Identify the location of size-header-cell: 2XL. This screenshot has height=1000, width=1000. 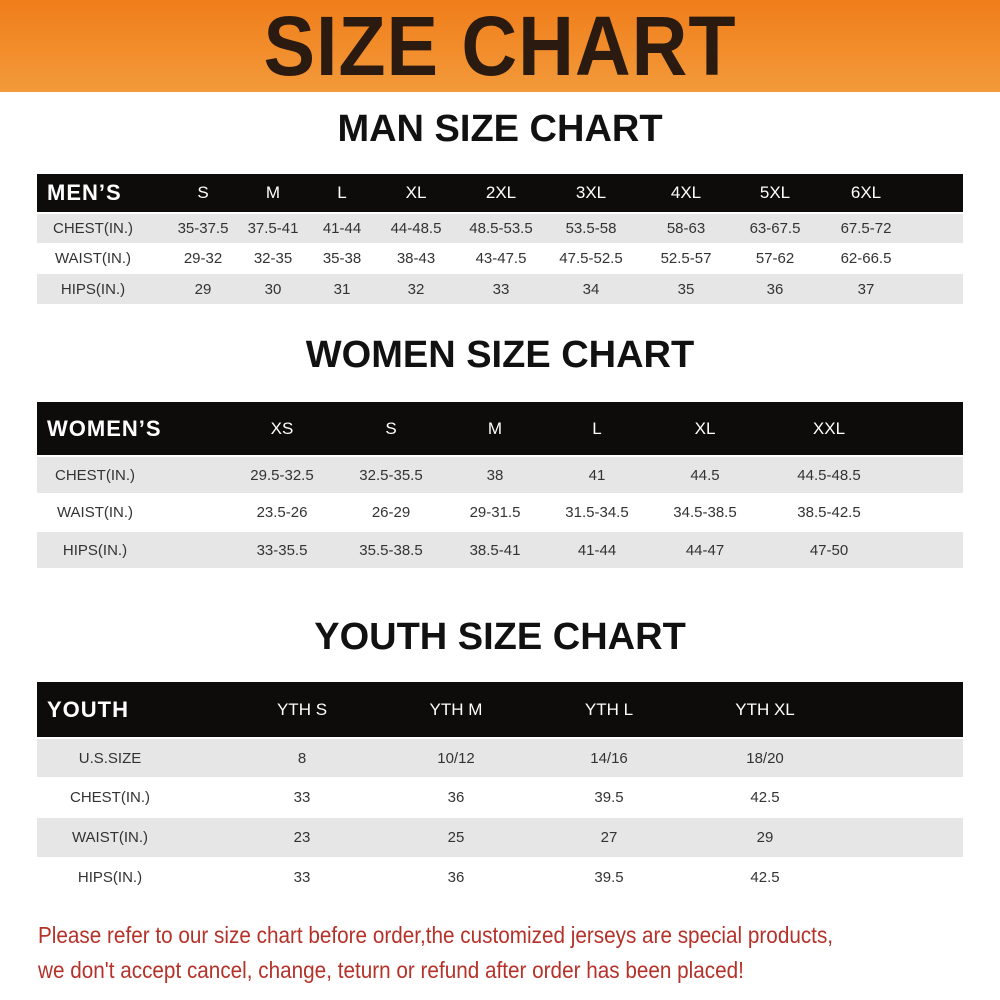
(501, 192).